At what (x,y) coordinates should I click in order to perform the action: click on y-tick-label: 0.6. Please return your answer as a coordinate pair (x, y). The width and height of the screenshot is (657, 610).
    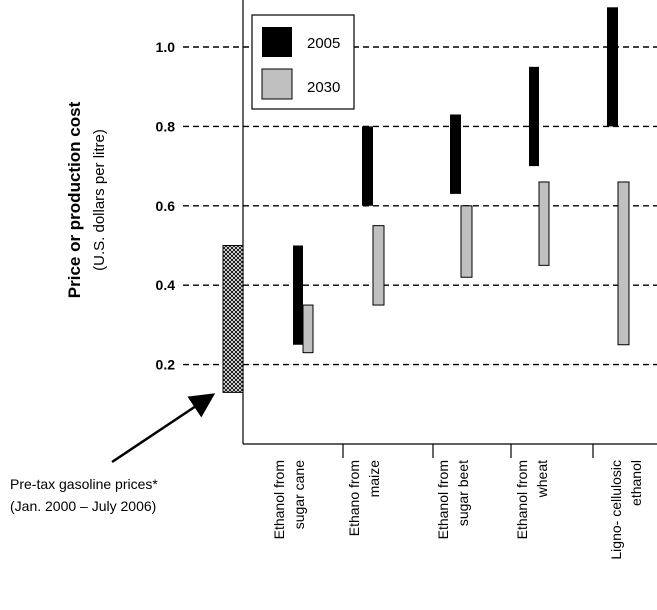
    Looking at the image, I should click on (166, 206).